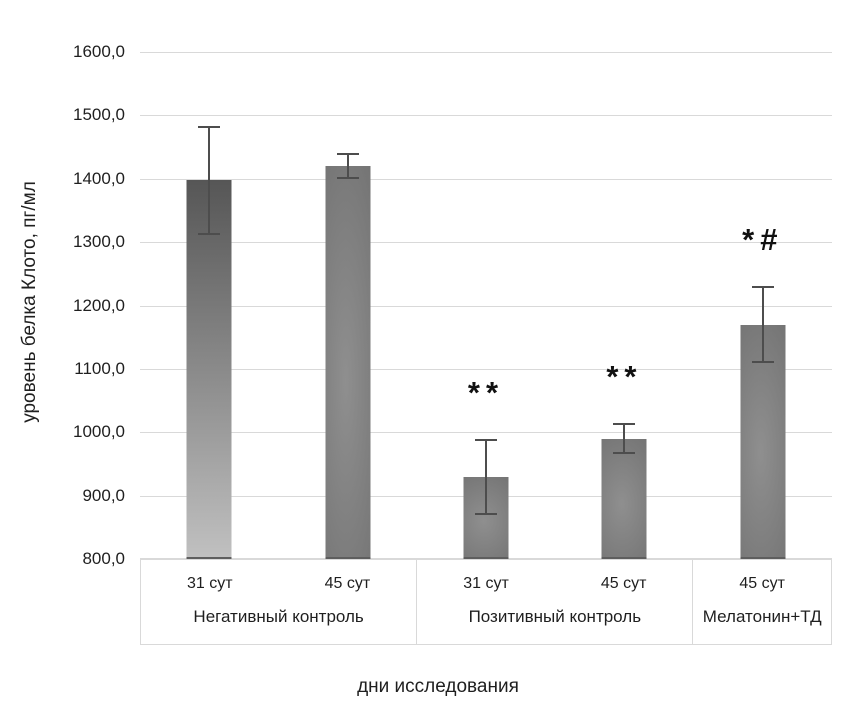 The height and width of the screenshot is (716, 855). What do you see at coordinates (762, 616) in the screenshot?
I see `group-label: Мелатонин+ТД` at bounding box center [762, 616].